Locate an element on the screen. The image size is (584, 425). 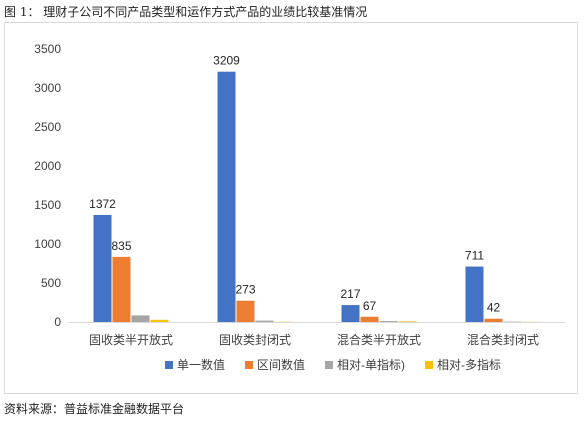
data-label: 711 is located at coordinates (474, 256).